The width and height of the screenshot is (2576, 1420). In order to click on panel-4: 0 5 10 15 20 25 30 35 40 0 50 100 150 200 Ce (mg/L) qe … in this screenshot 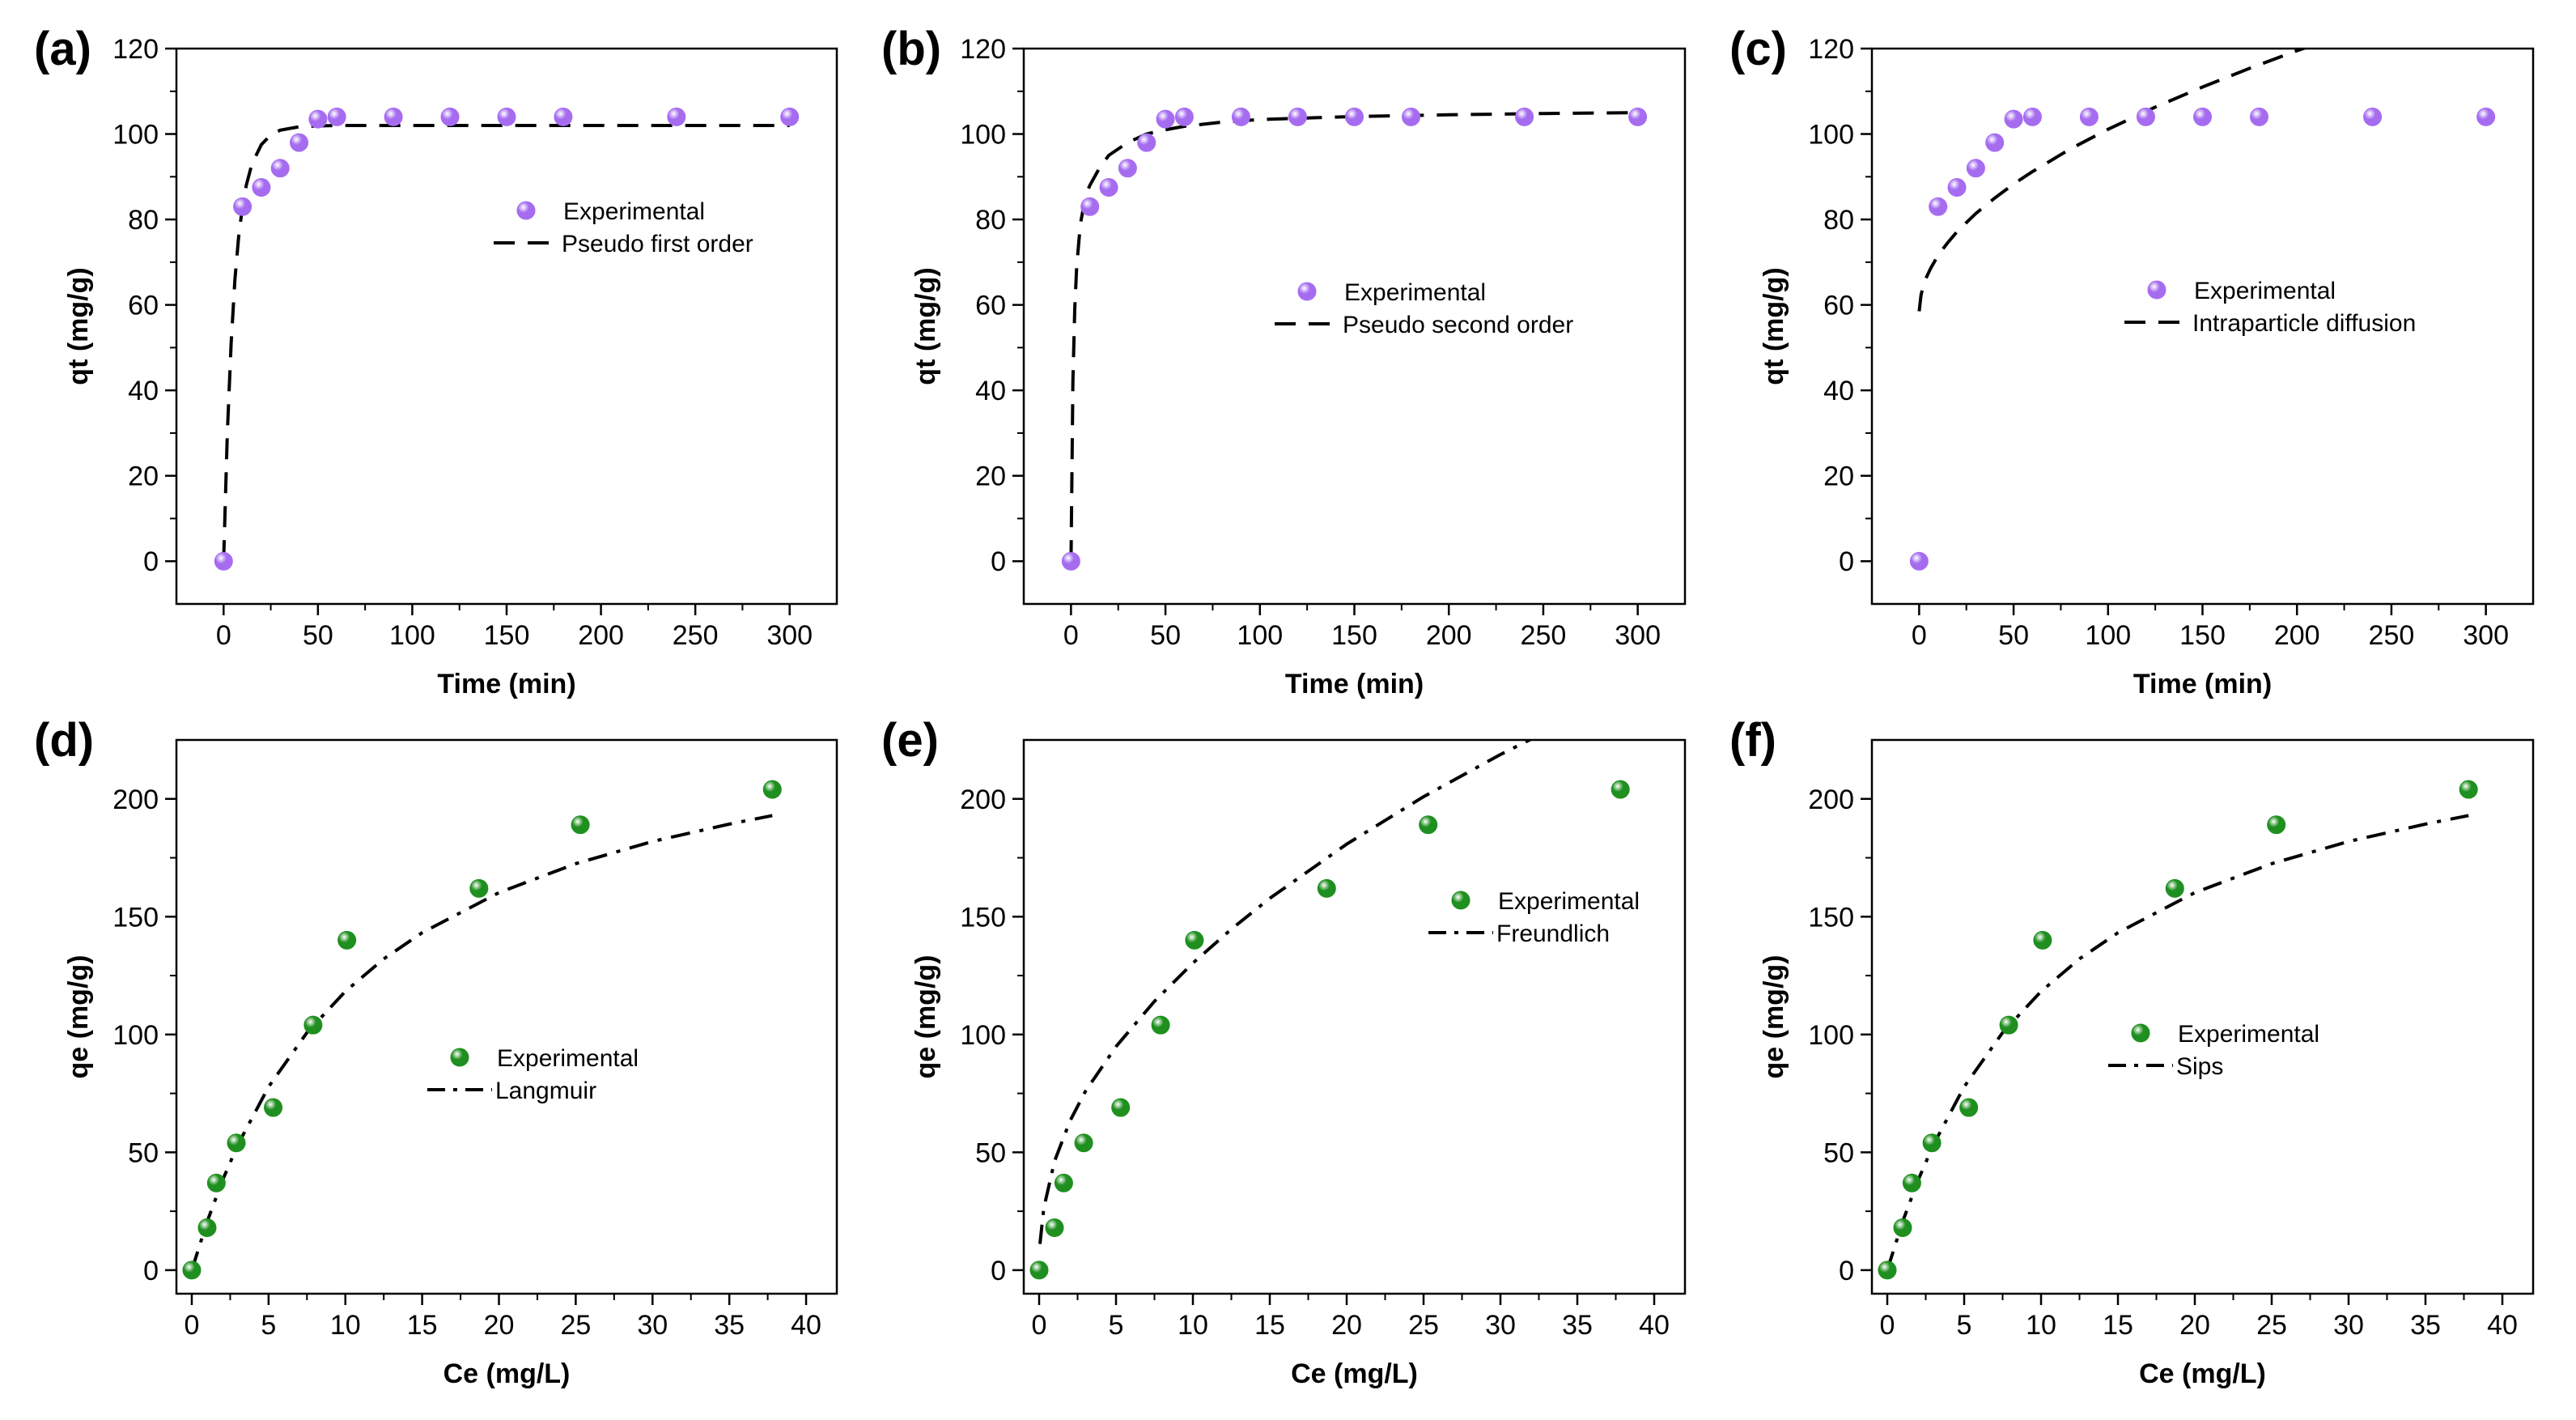, I will do `click(1284, 1051)`.